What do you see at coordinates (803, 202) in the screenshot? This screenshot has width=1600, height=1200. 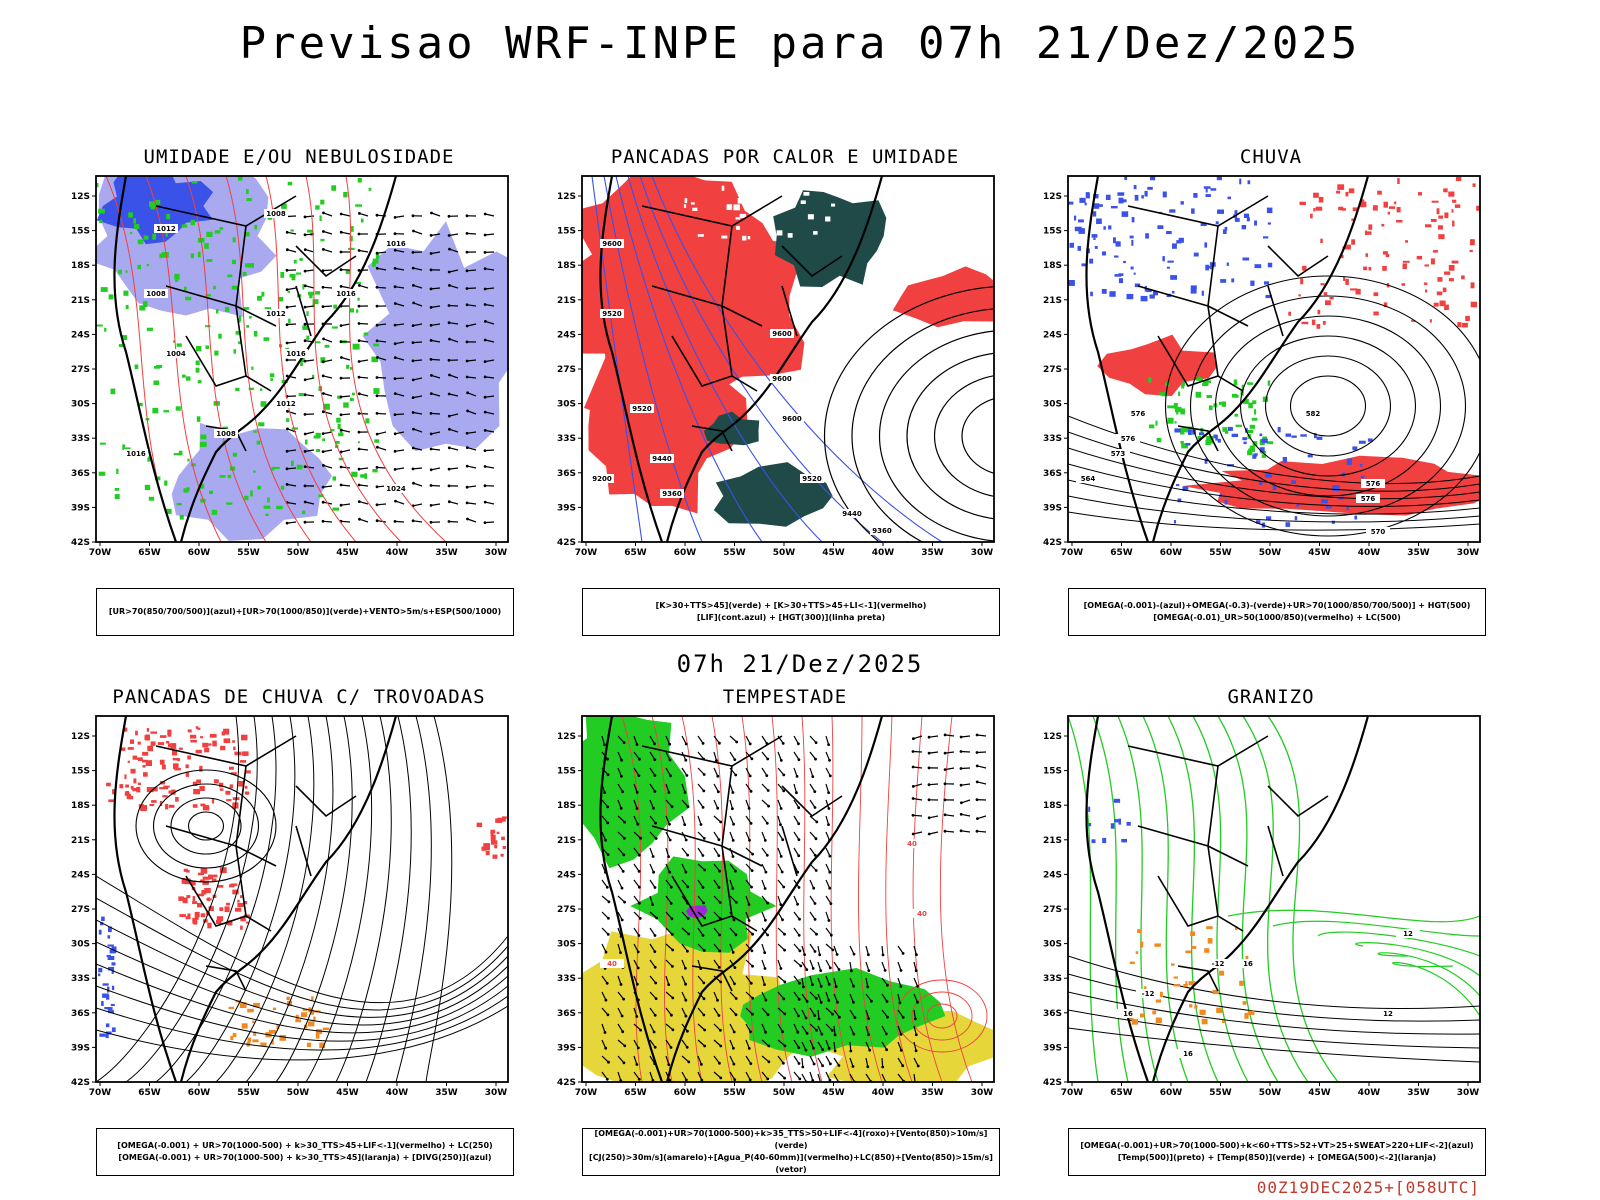 I see `clear-gap` at bounding box center [803, 202].